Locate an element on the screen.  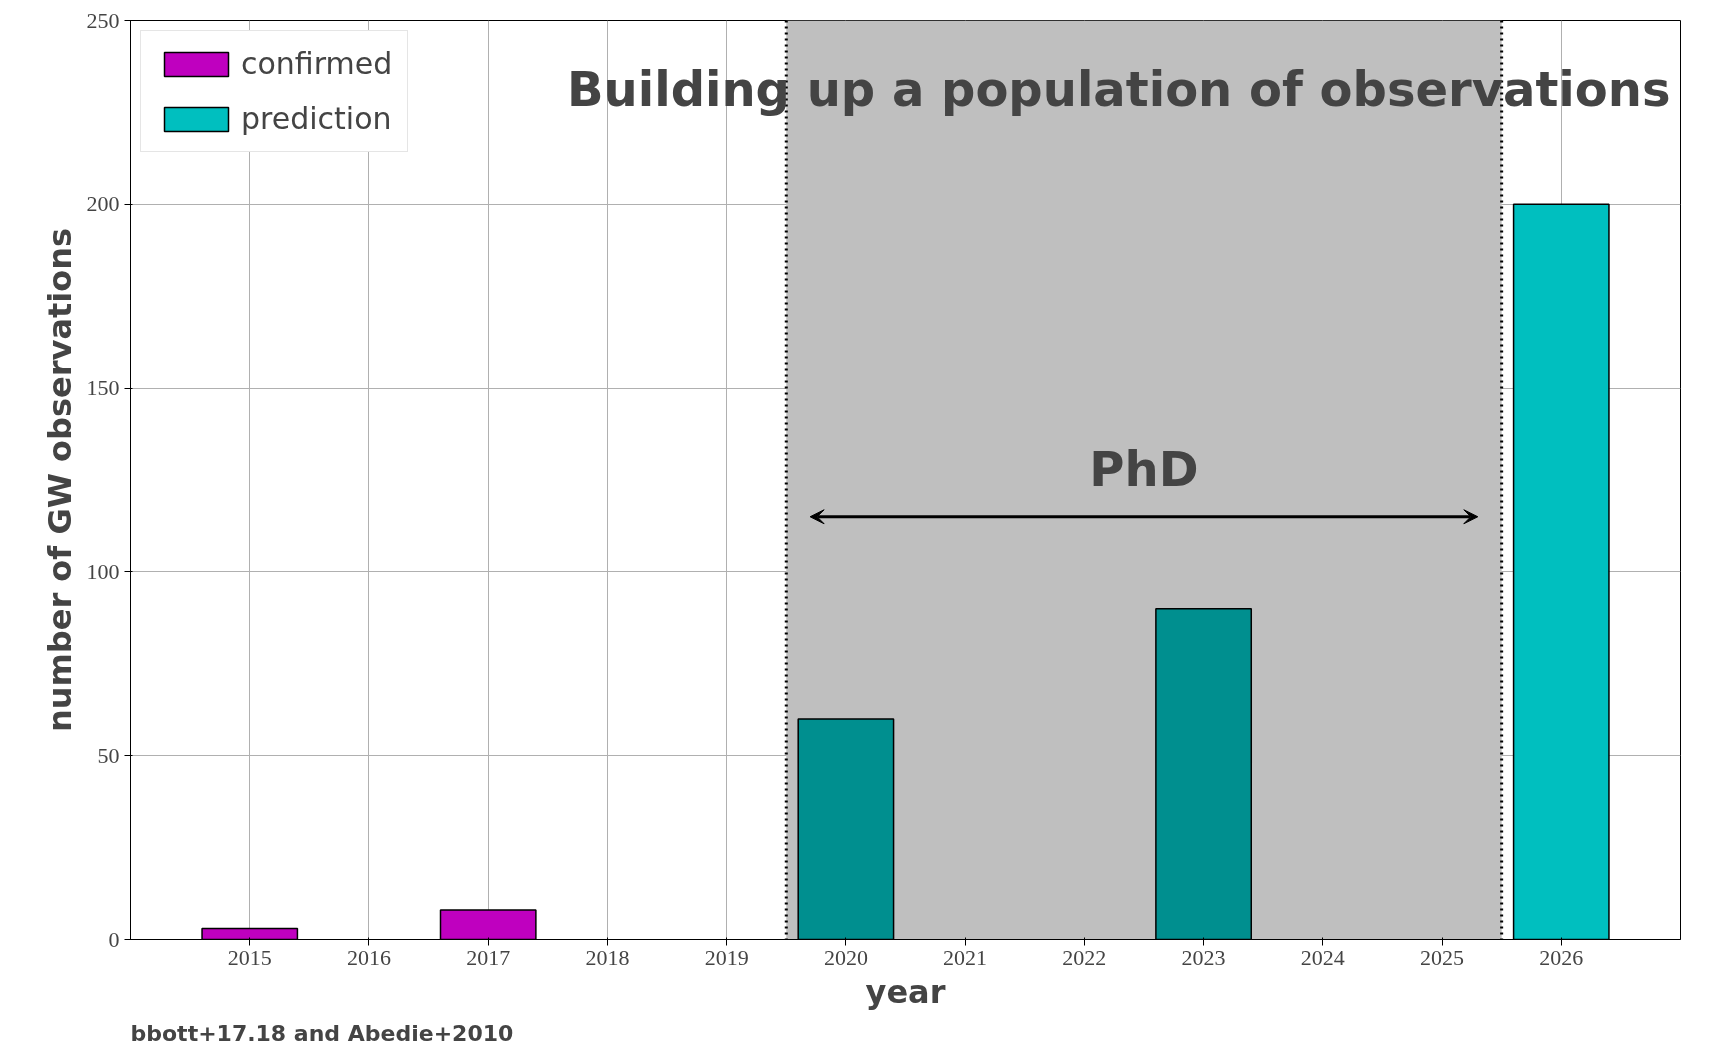
x-tick-label: 2021 is located at coordinates (965, 957).